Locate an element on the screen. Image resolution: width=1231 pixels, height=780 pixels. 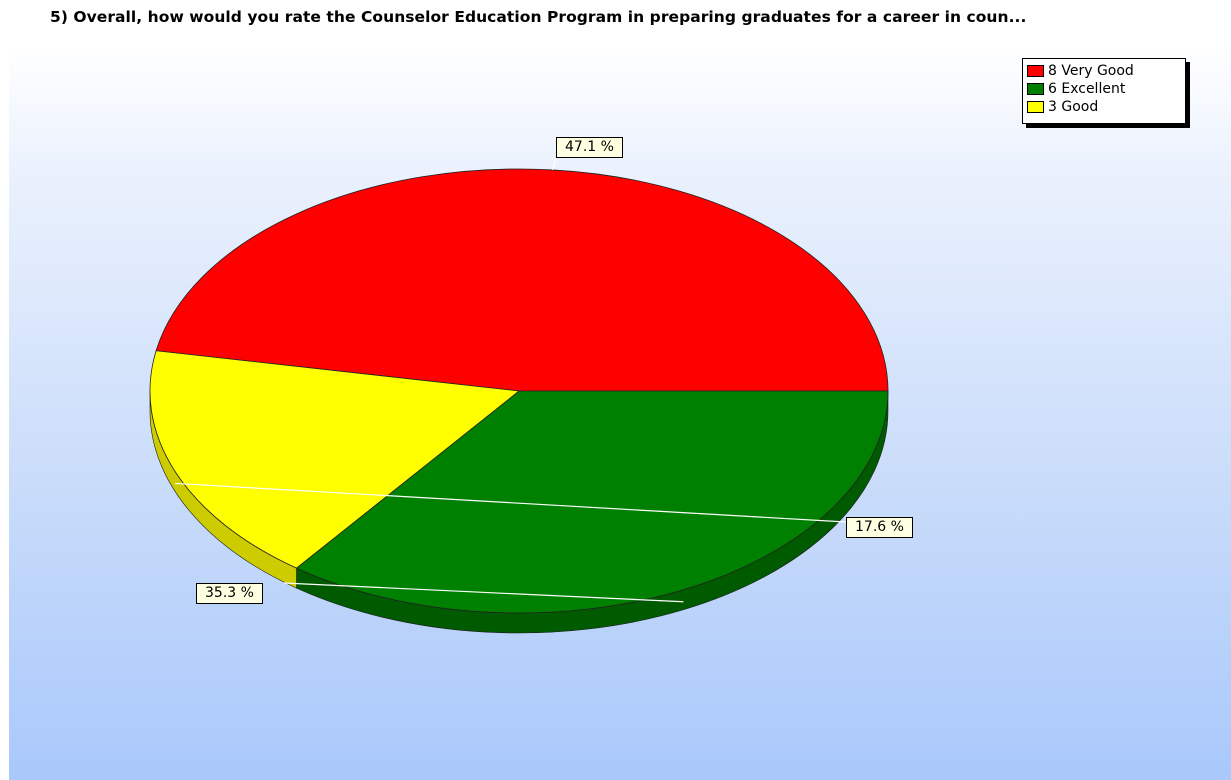
leader-line-excellent is located at coordinates (483, 592).